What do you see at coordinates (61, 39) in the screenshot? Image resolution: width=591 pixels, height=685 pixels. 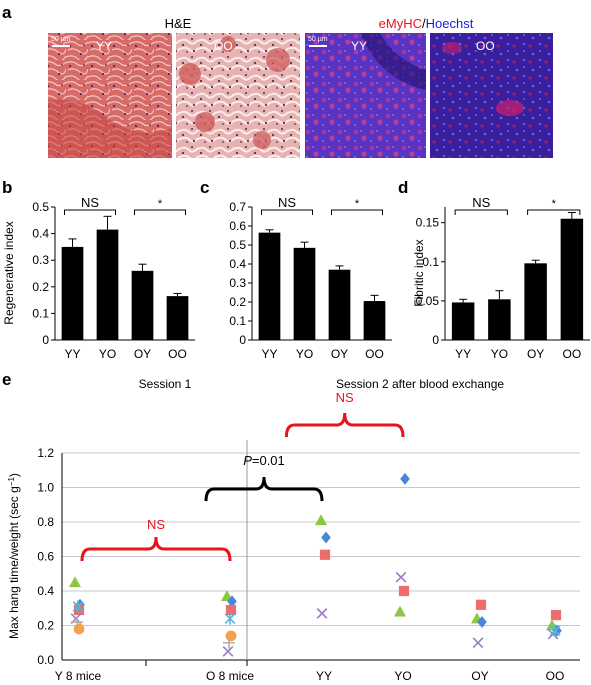 I see `scalebar-he-label: 50 µm` at bounding box center [61, 39].